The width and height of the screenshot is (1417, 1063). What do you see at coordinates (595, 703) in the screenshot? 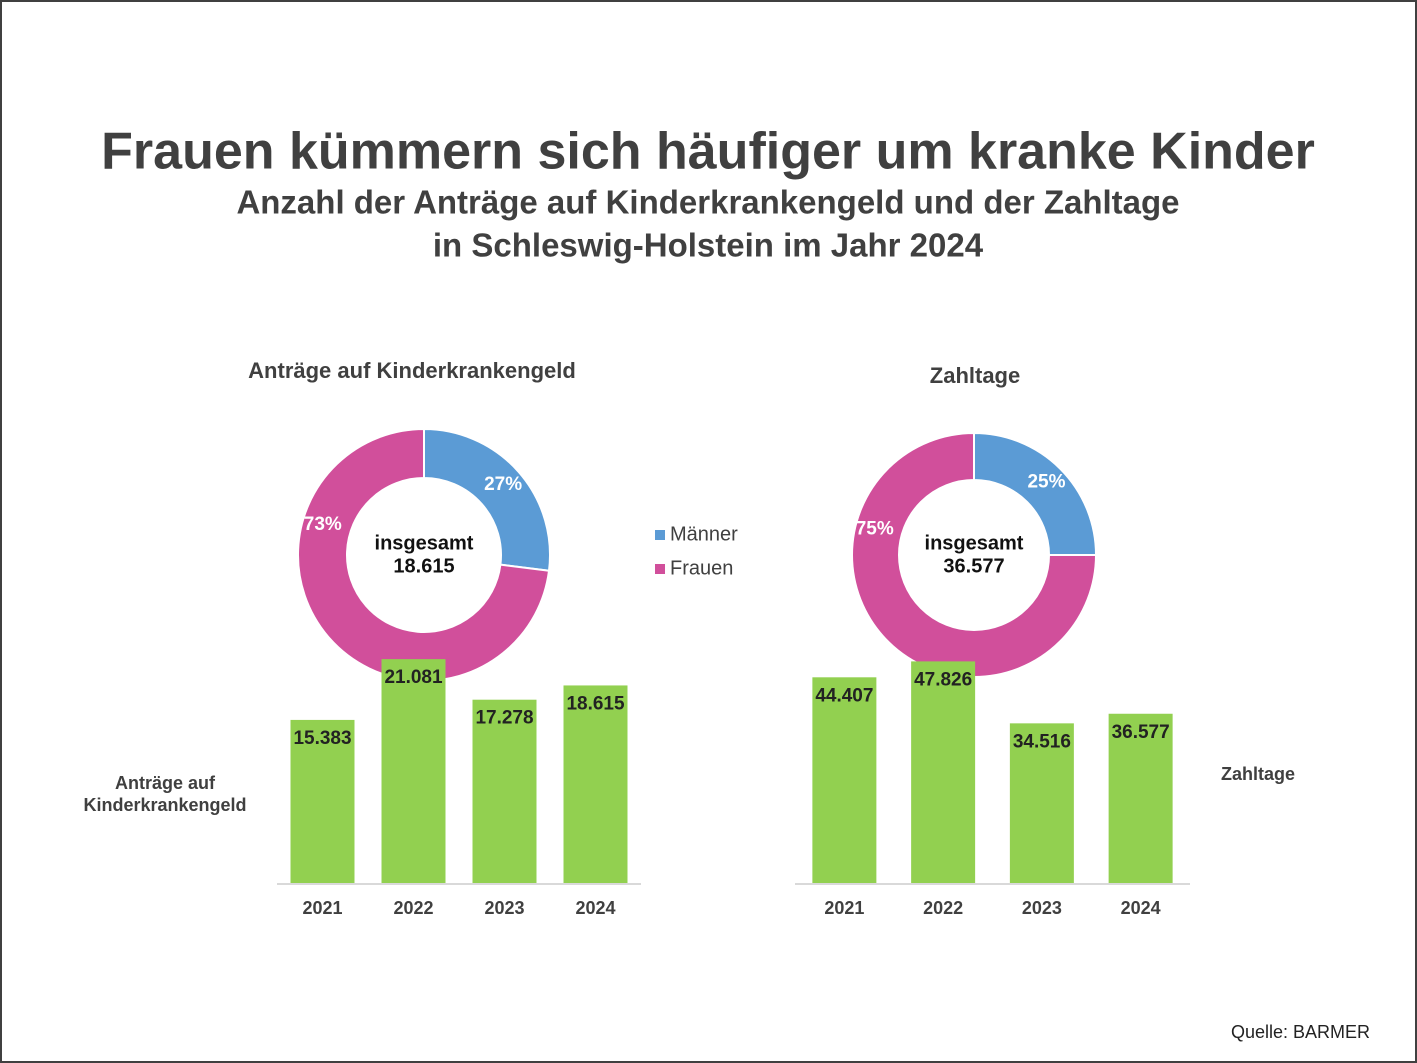
I see `value-label: 18.615` at bounding box center [595, 703].